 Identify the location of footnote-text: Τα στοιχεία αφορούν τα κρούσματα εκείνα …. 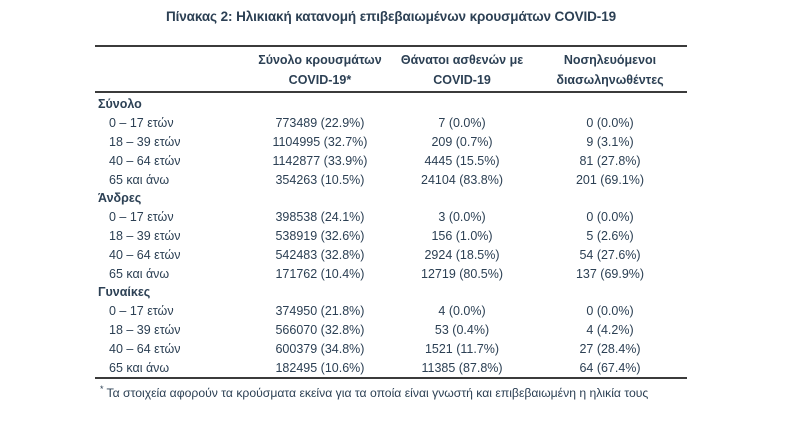
(377, 393).